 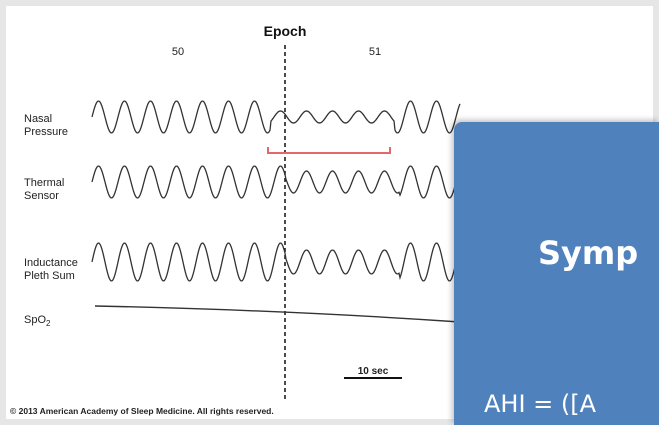 What do you see at coordinates (45, 189) in the screenshot?
I see `signal-label-thermal: Thermal Sensor` at bounding box center [45, 189].